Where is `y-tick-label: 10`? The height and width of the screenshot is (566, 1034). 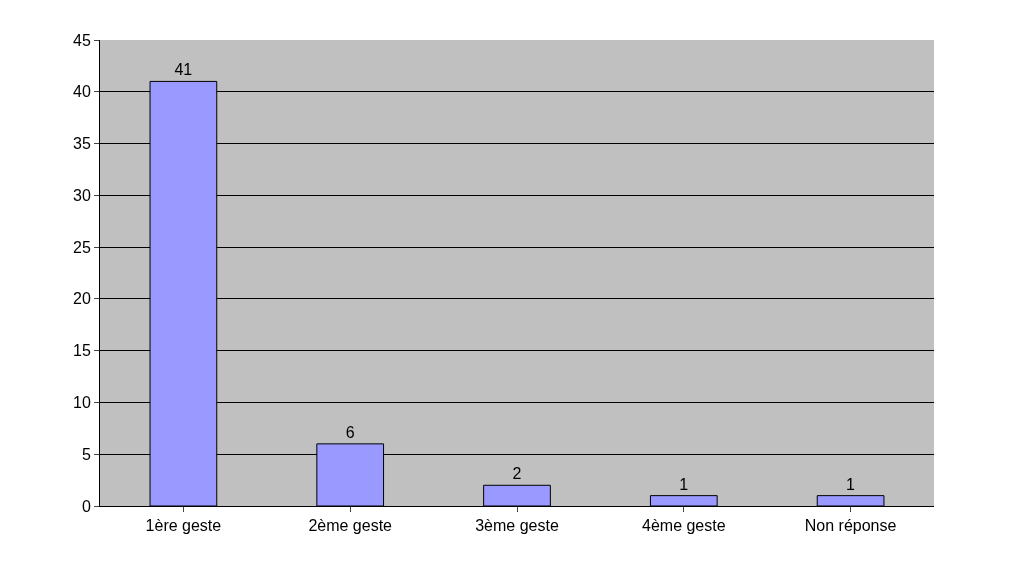
y-tick-label: 10 is located at coordinates (82, 403).